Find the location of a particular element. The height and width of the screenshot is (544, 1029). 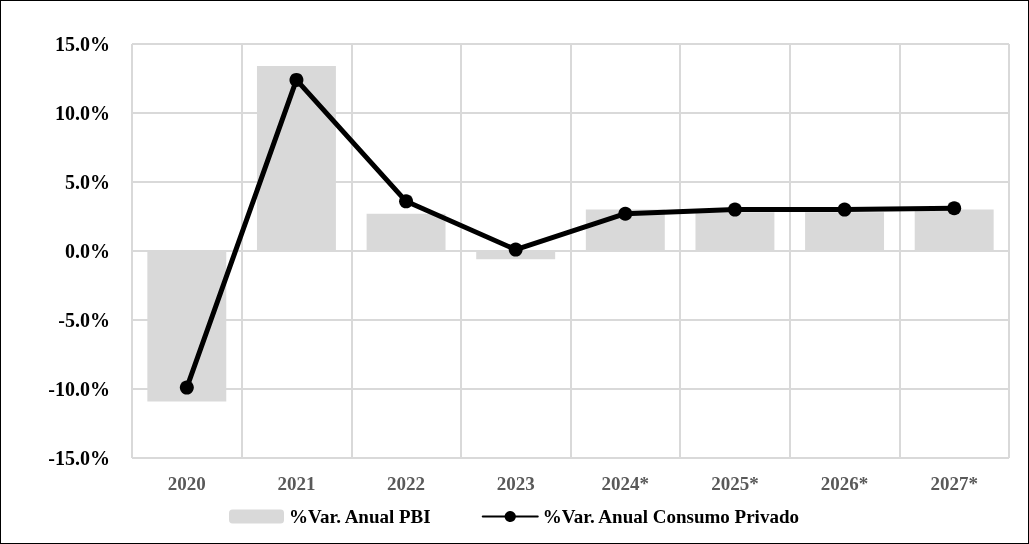

x-tick-label: 2026* is located at coordinates (844, 483).